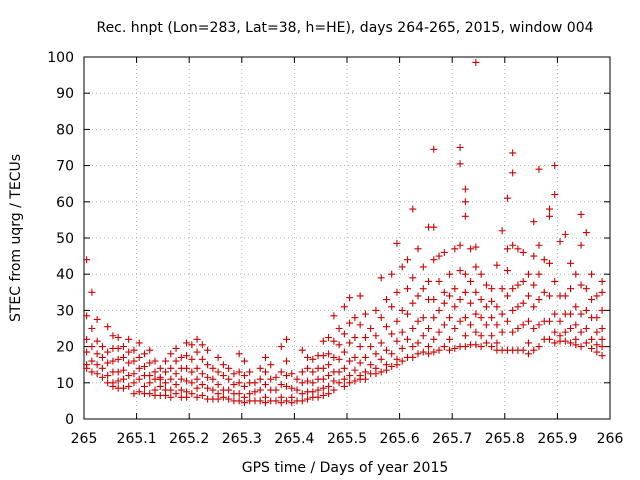 The height and width of the screenshot is (480, 640). I want to click on x-tick-label: 265.7, so click(452, 439).